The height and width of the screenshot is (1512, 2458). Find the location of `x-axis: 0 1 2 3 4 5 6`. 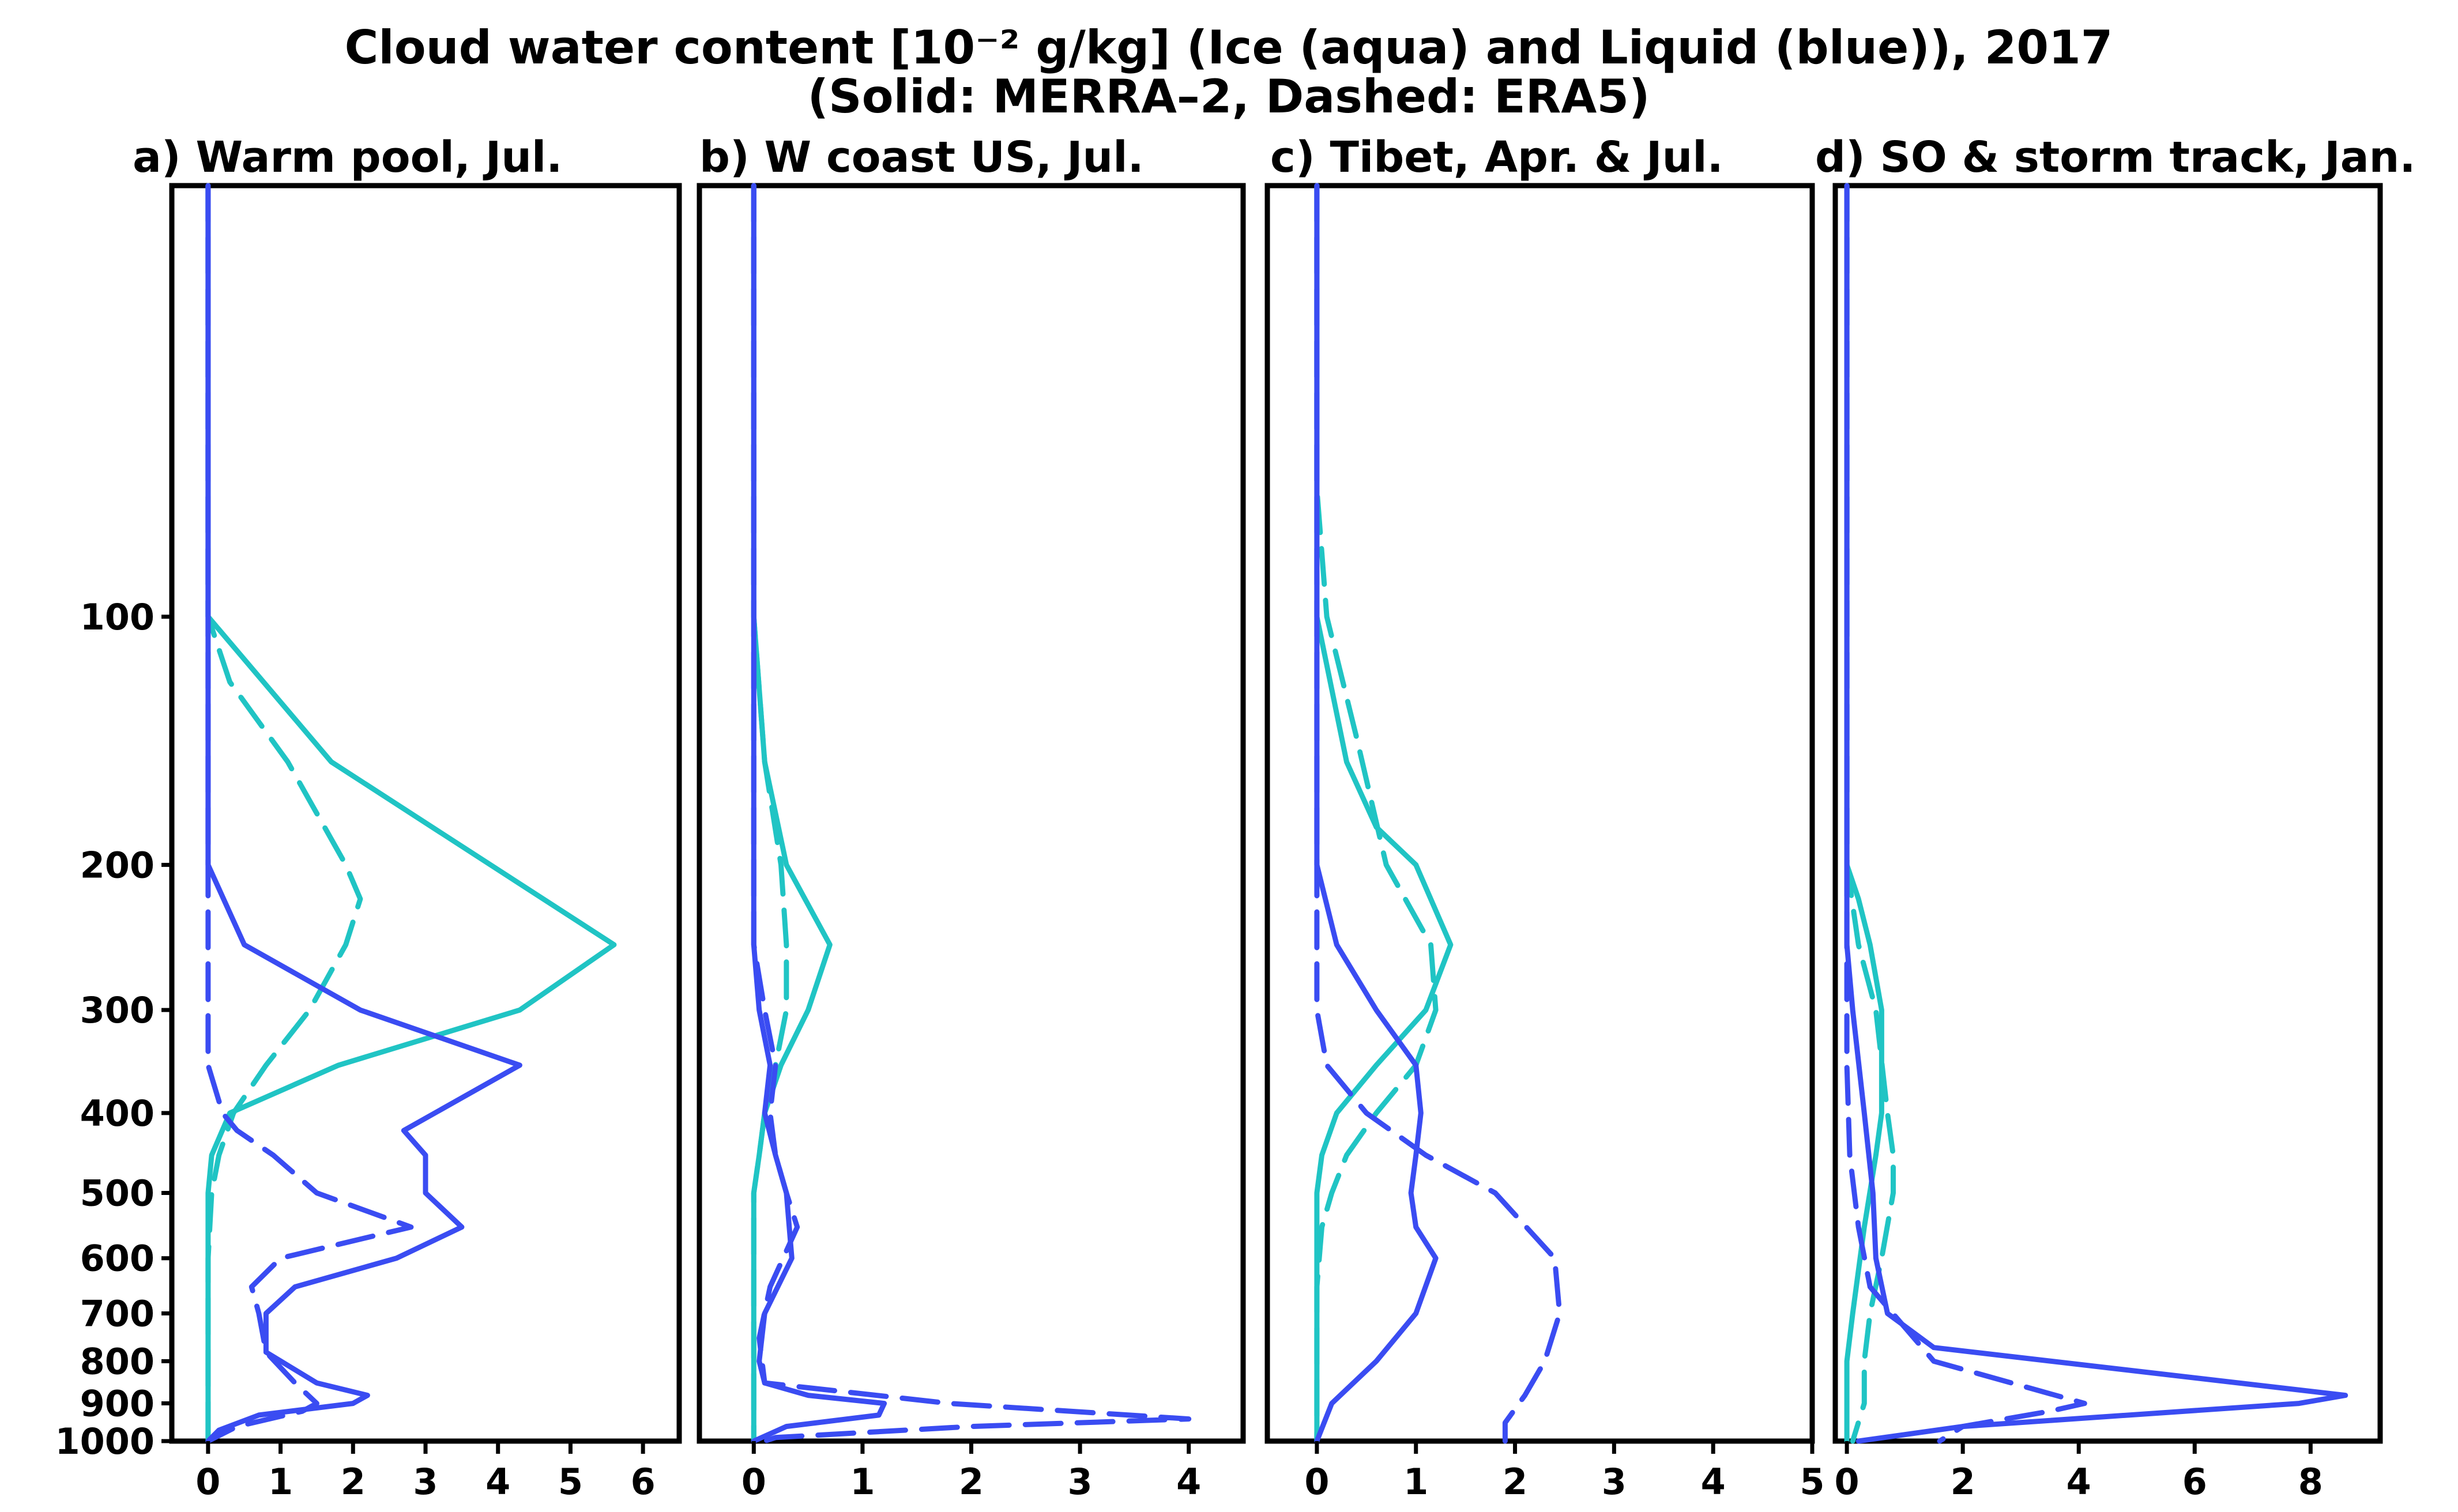

x-axis: 0 1 2 3 4 5 6 is located at coordinates (425, 1472).